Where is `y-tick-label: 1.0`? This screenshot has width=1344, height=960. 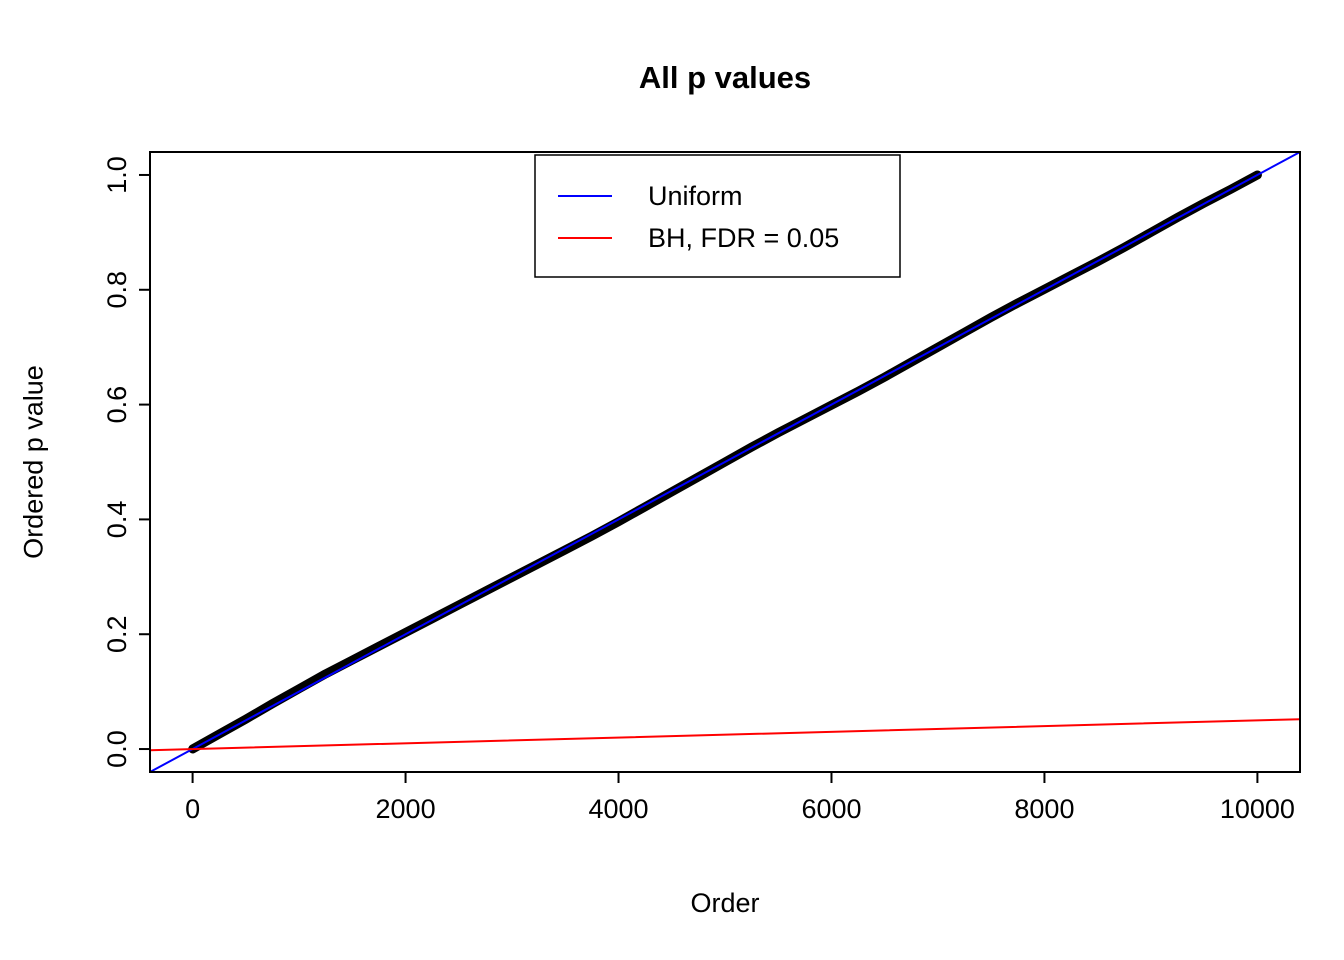
y-tick-label: 1.0 is located at coordinates (117, 175).